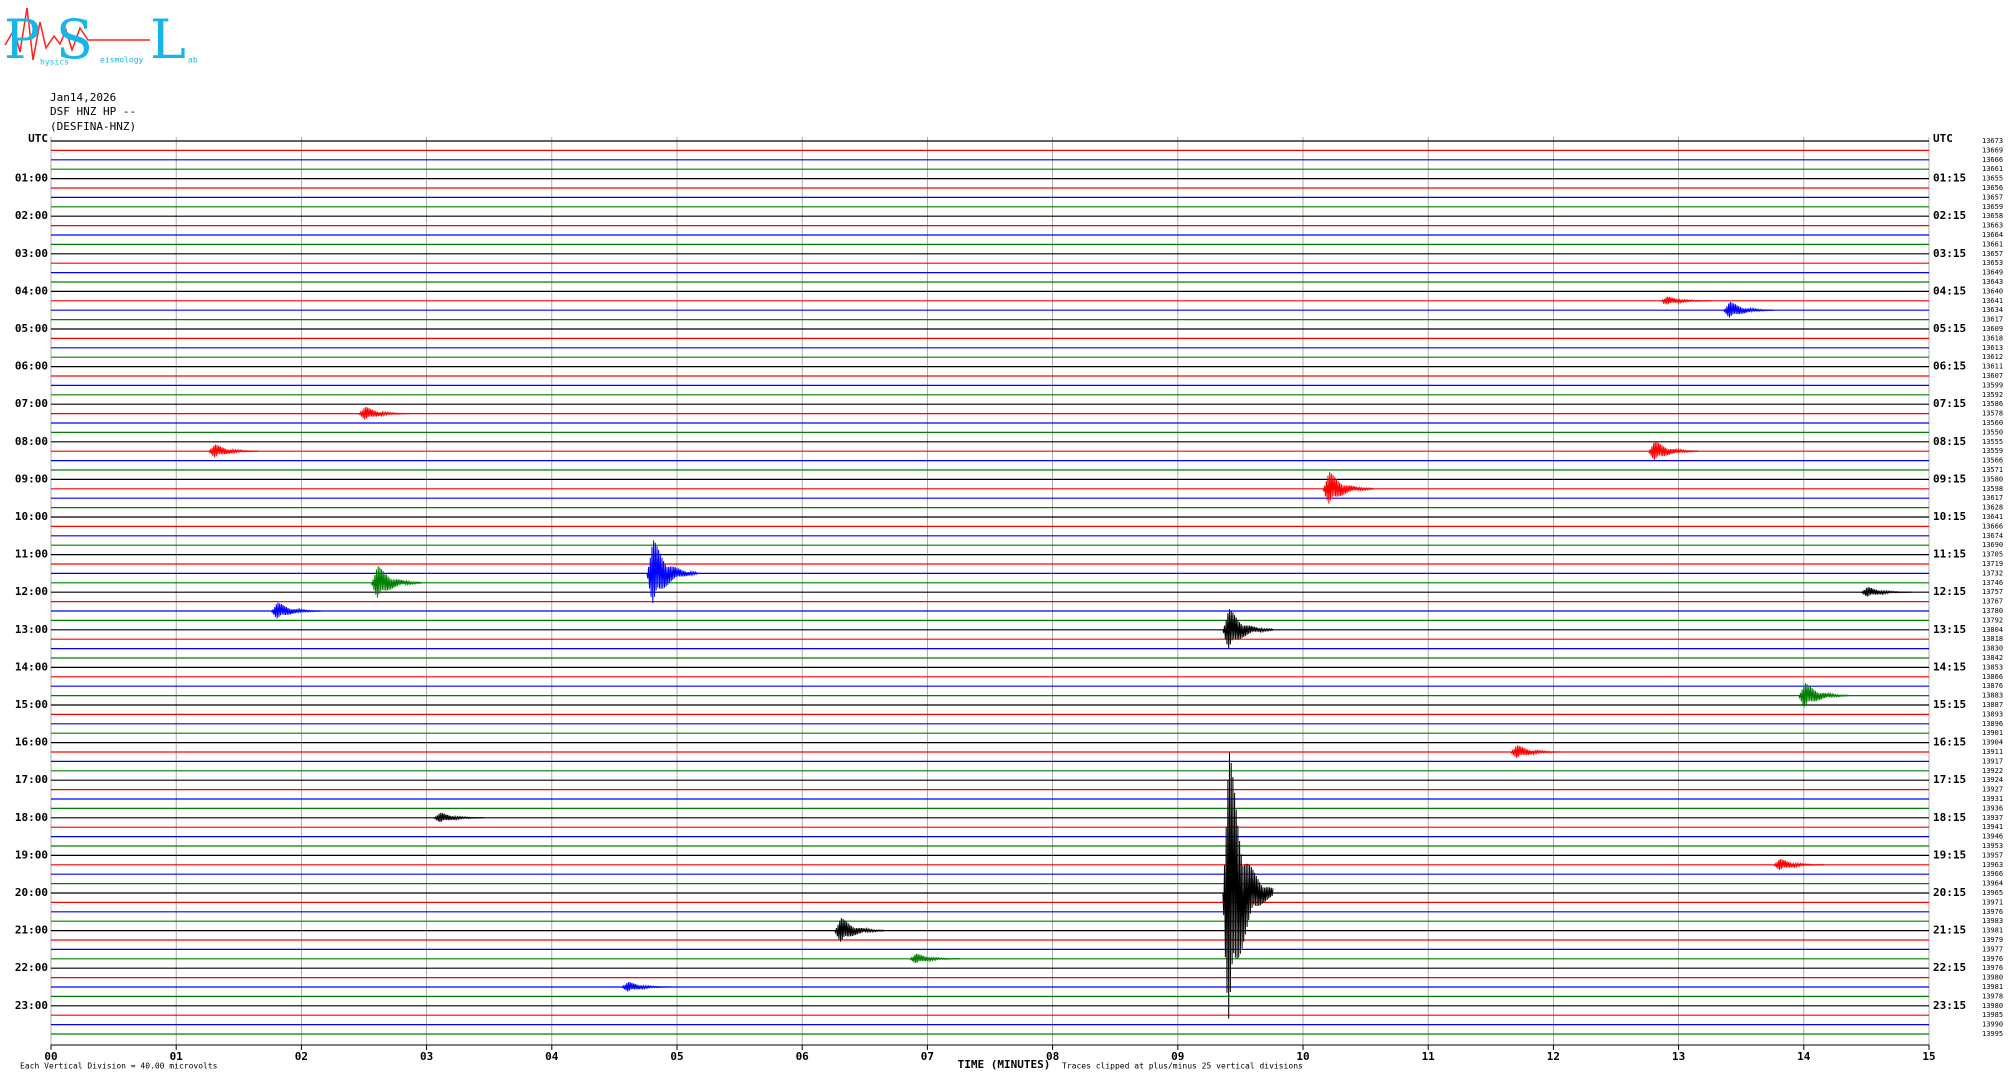 The height and width of the screenshot is (1080, 2010). I want to click on row-time-right: 11:15, so click(1949, 554).